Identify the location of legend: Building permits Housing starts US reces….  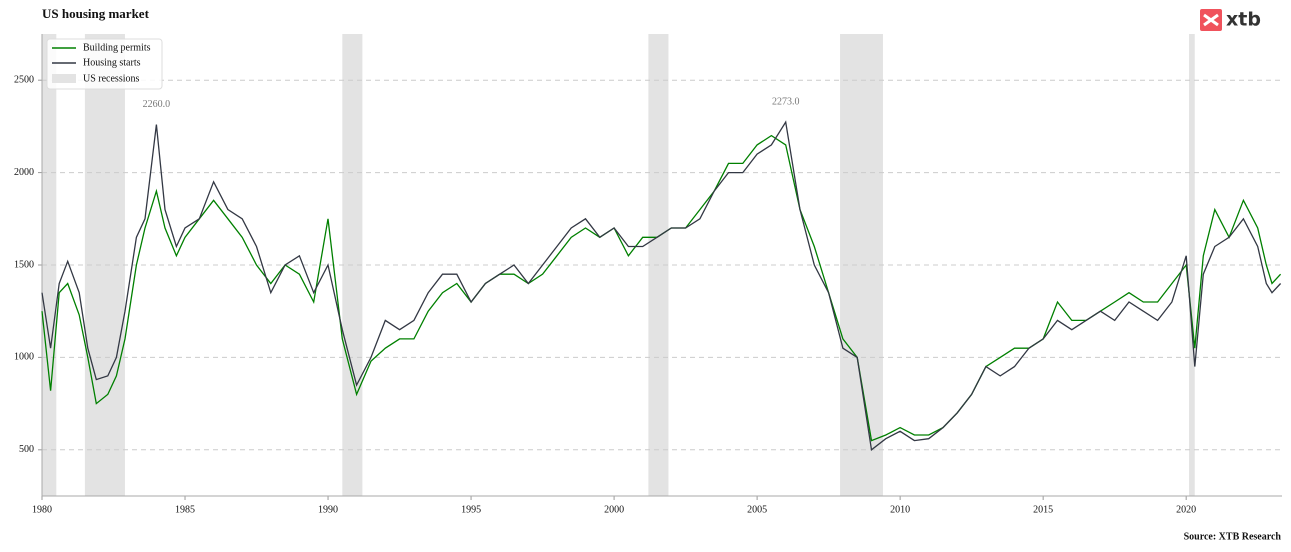
(104, 64).